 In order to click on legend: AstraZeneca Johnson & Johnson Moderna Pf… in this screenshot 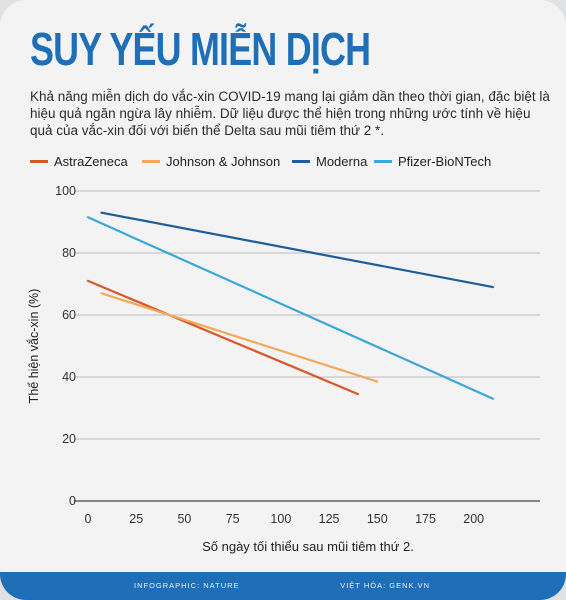, I will do `click(290, 164)`.